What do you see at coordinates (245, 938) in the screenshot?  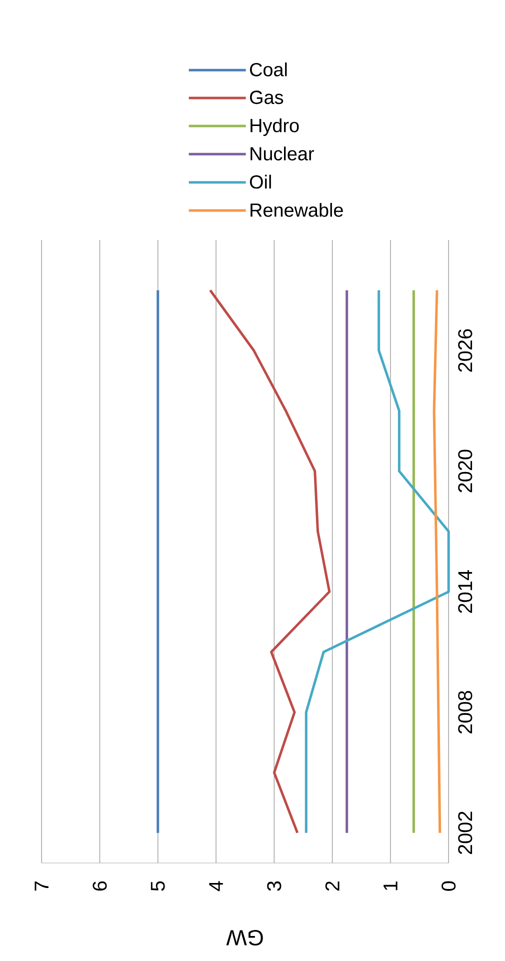 I see `x-axis-title: GW` at bounding box center [245, 938].